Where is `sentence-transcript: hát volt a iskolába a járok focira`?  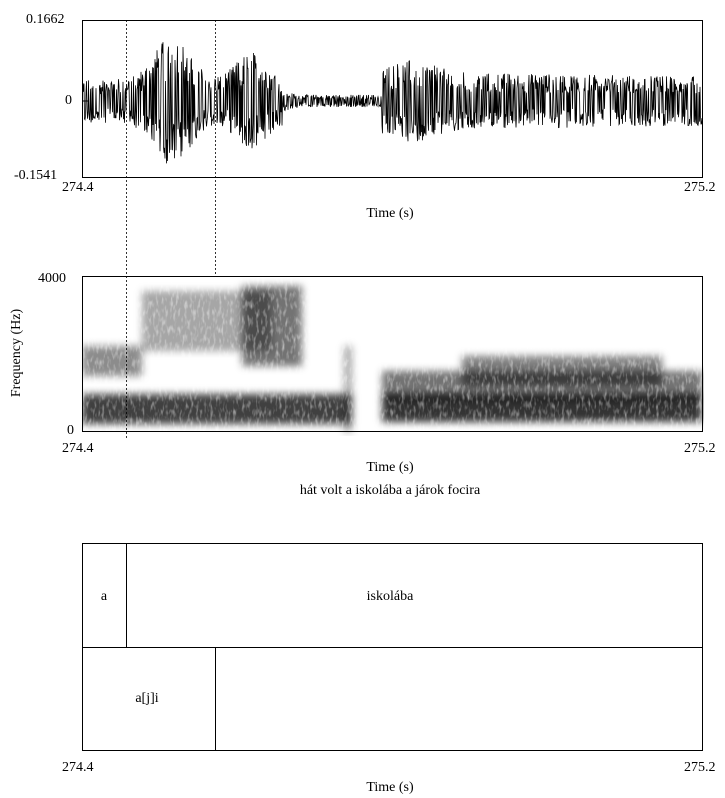 sentence-transcript: hát volt a iskolába a járok focira is located at coordinates (390, 490).